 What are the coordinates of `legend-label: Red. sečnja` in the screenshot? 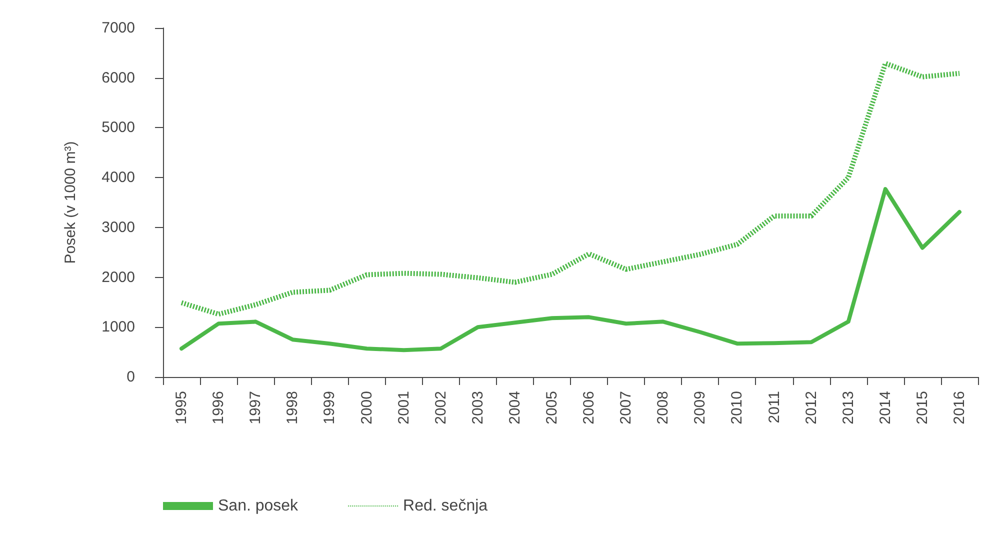 It's located at (445, 506).